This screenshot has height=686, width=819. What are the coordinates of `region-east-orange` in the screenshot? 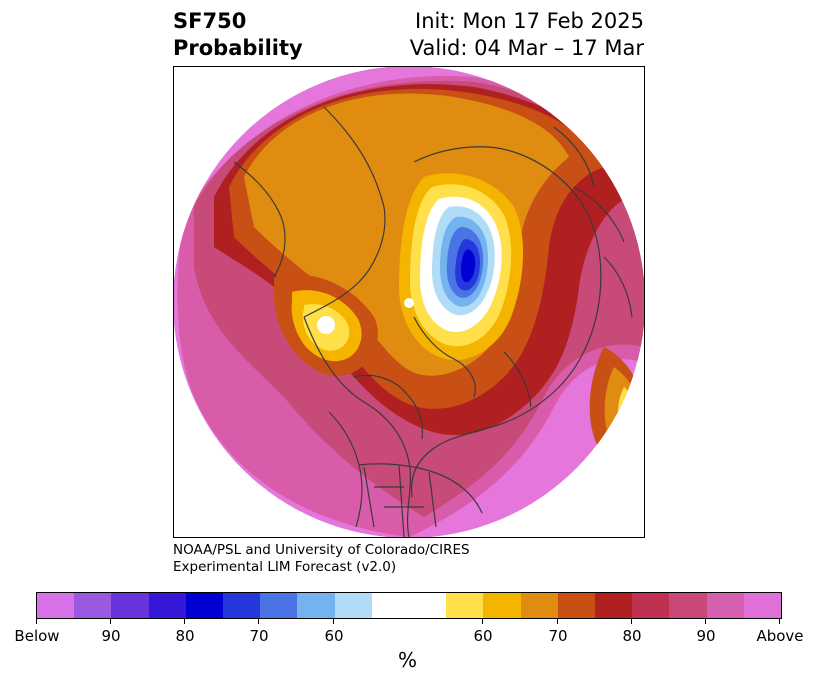 It's located at (624, 422).